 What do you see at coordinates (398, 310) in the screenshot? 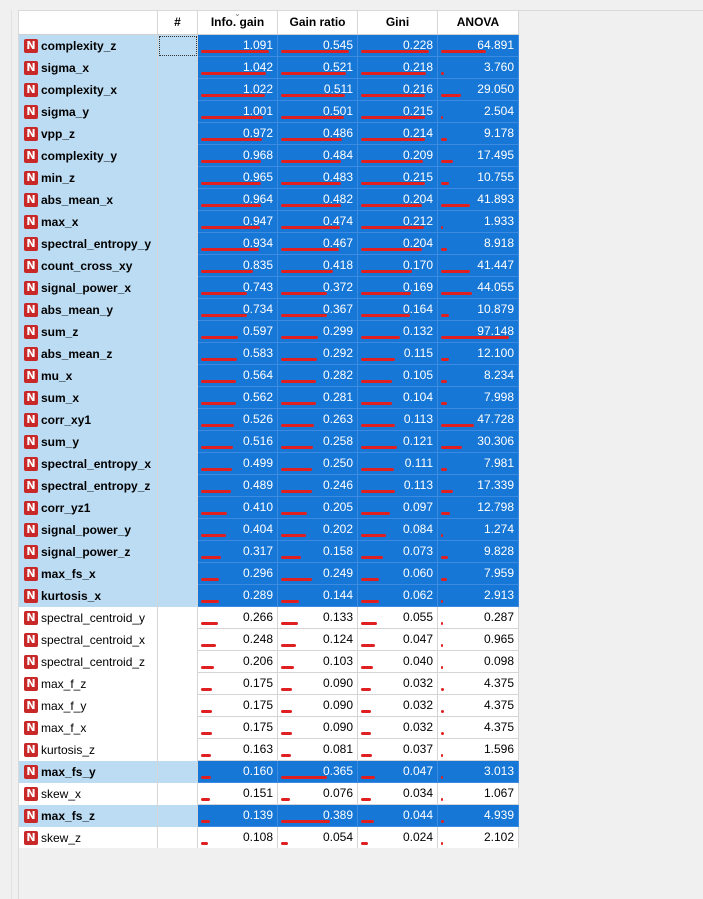
I see `gini-cell: 0.164` at bounding box center [398, 310].